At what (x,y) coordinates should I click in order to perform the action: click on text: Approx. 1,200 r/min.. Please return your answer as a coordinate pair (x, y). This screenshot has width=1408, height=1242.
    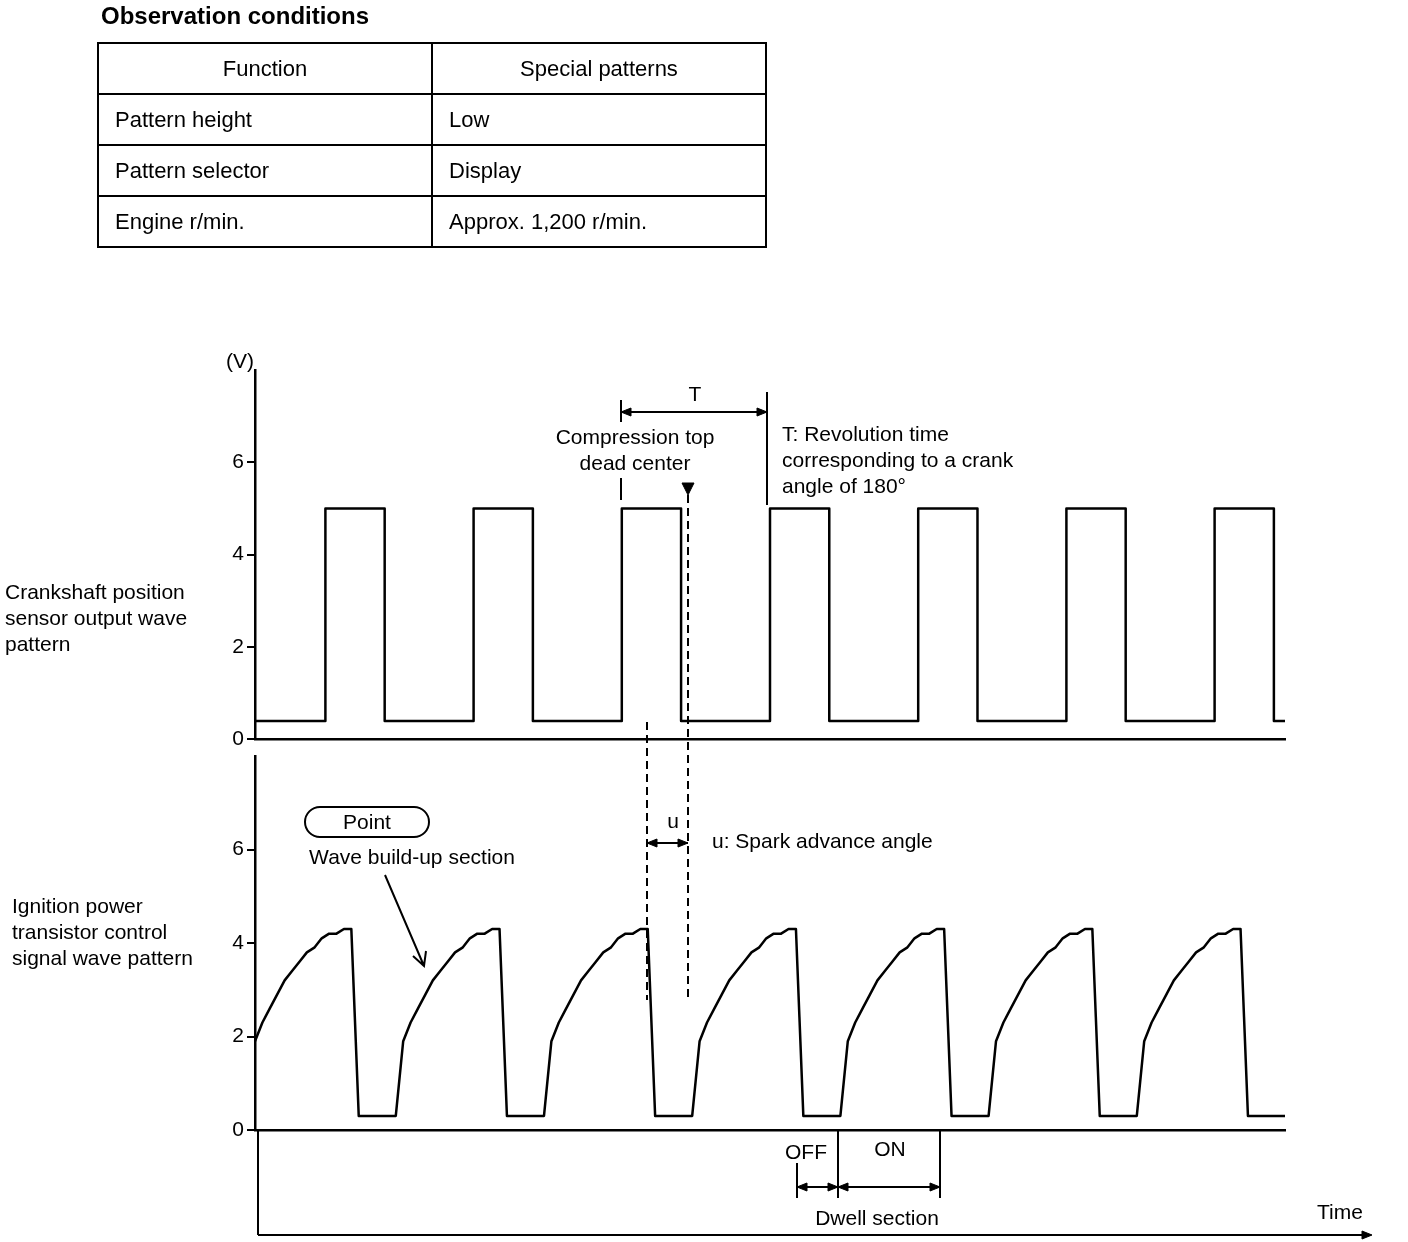
    Looking at the image, I should click on (599, 221).